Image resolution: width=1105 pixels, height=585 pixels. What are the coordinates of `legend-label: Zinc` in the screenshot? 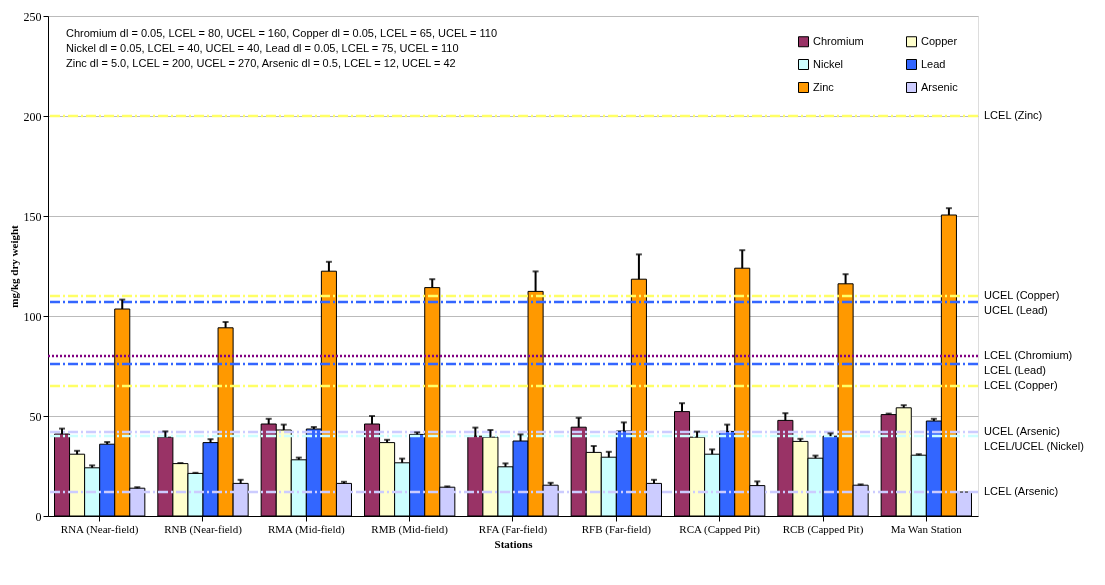 It's located at (824, 86).